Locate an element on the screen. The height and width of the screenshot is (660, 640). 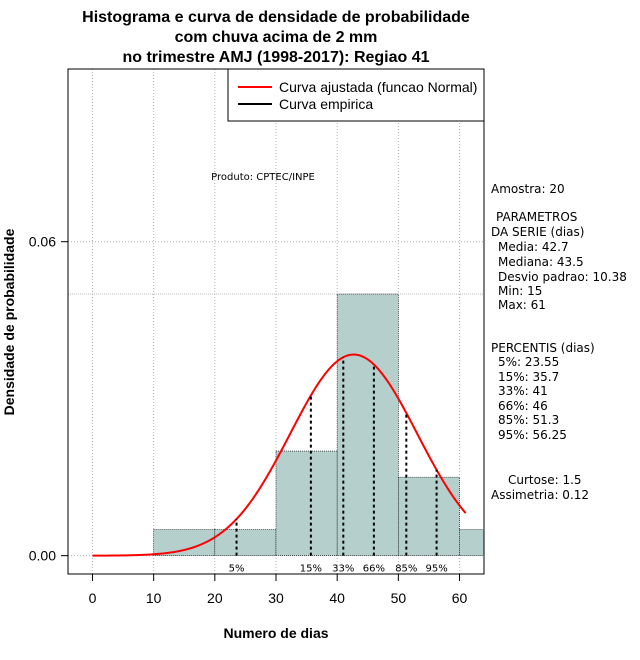
x-tick-label-6: 60 is located at coordinates (460, 598).